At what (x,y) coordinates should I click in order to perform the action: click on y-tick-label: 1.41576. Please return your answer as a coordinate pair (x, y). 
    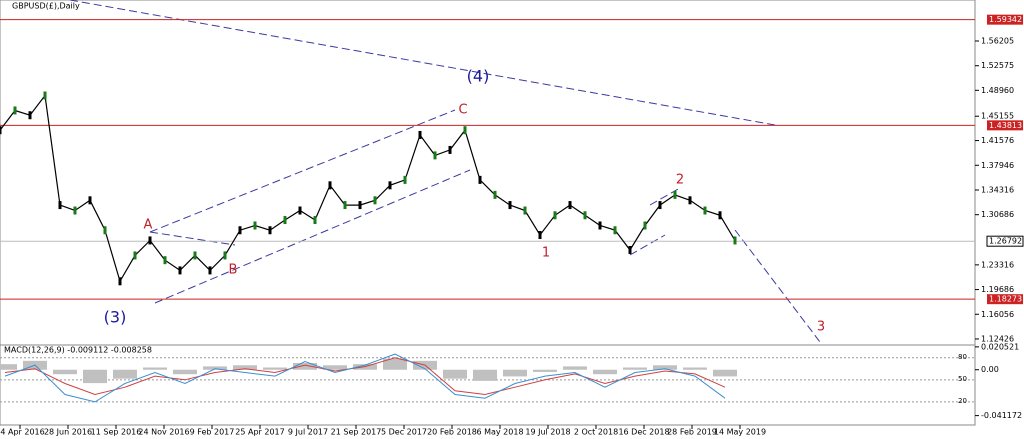
    Looking at the image, I should click on (997, 140).